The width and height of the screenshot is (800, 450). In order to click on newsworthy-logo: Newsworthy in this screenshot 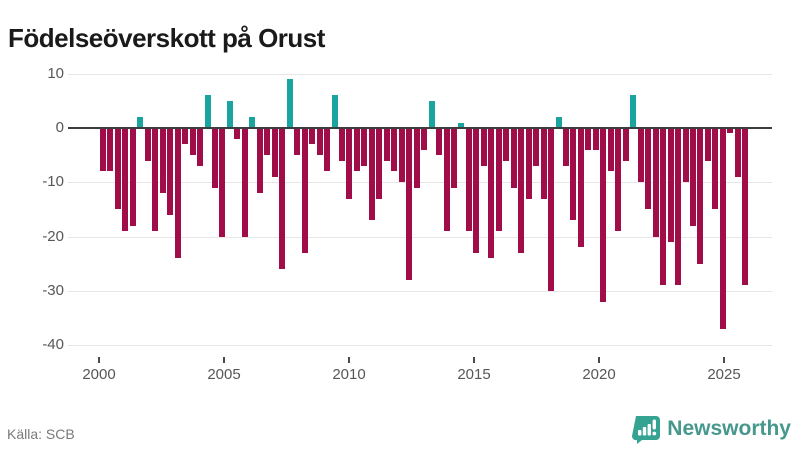, I will do `click(711, 429)`.